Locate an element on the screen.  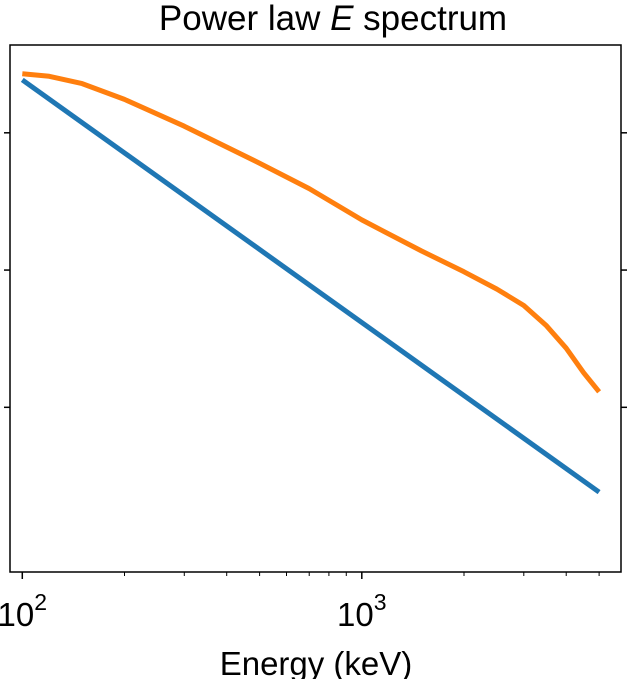
x-axis-label: Energy (keV) is located at coordinates (316, 662).